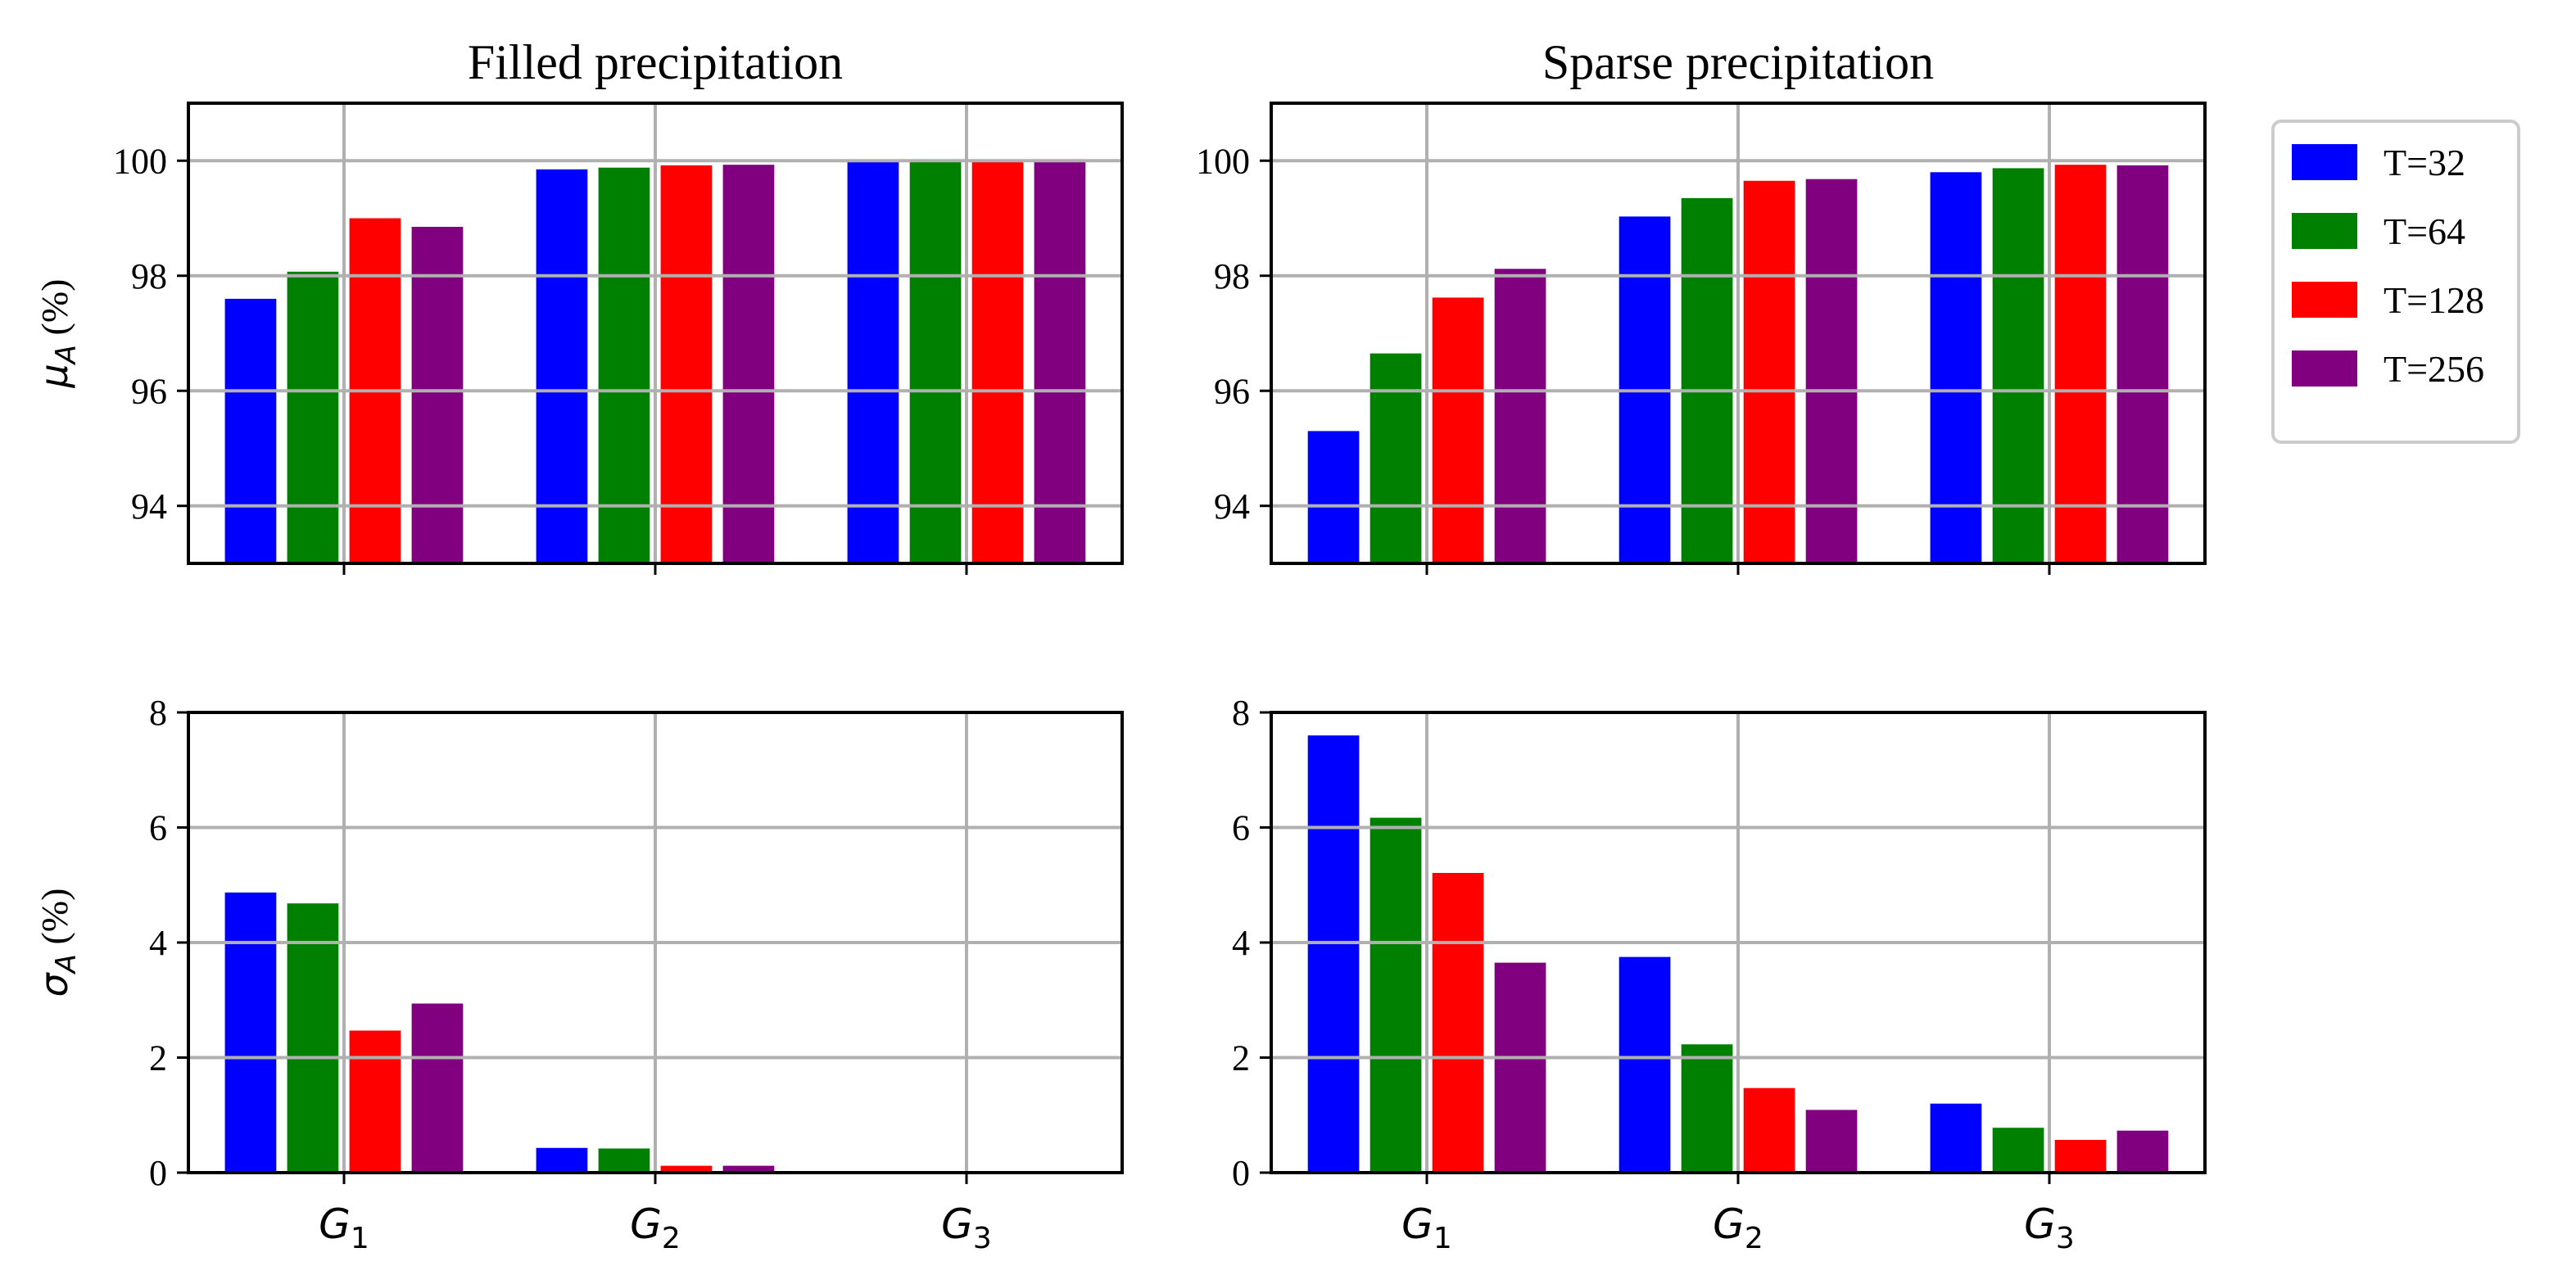 The height and width of the screenshot is (1275, 2576). I want to click on y-axis-label: σA (%), so click(57, 942).